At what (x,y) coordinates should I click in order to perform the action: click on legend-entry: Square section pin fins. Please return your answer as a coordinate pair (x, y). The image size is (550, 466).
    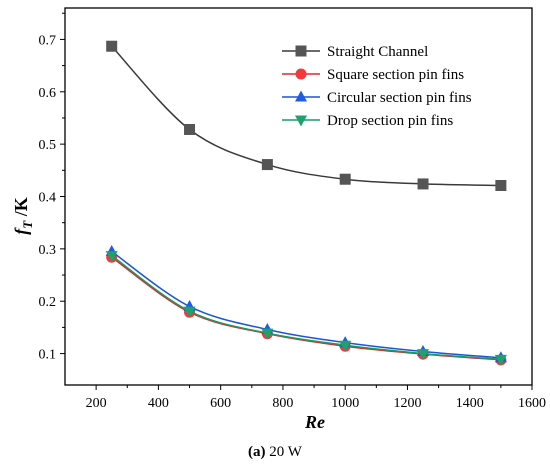
    Looking at the image, I should click on (373, 75).